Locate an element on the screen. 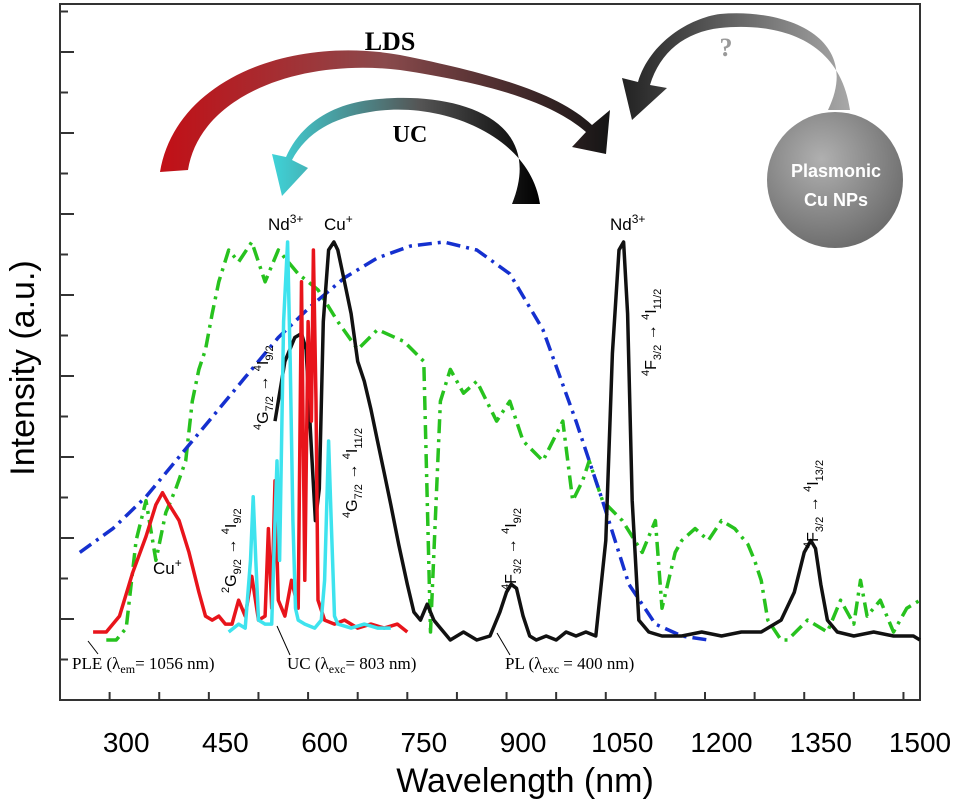 The image size is (969, 806). svg-text: 4G7/2 → 4I11/2 is located at coordinates (353, 473).